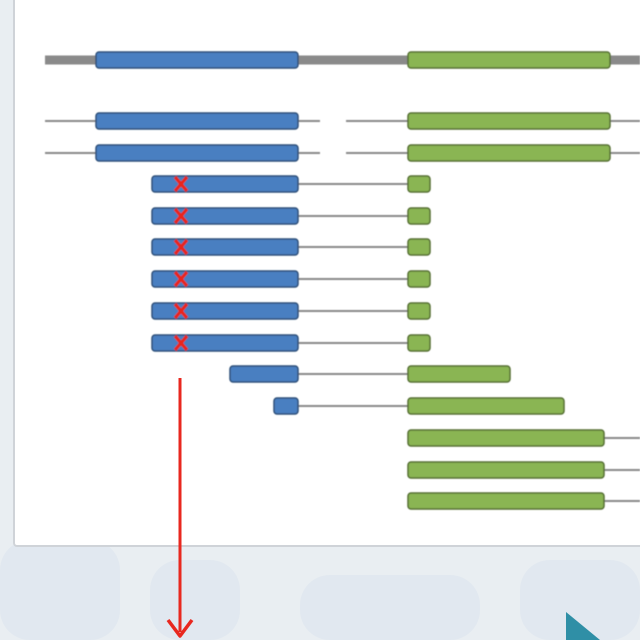 The height and width of the screenshot is (640, 640). Describe the element at coordinates (180, 628) in the screenshot. I see `arrow-head` at that location.